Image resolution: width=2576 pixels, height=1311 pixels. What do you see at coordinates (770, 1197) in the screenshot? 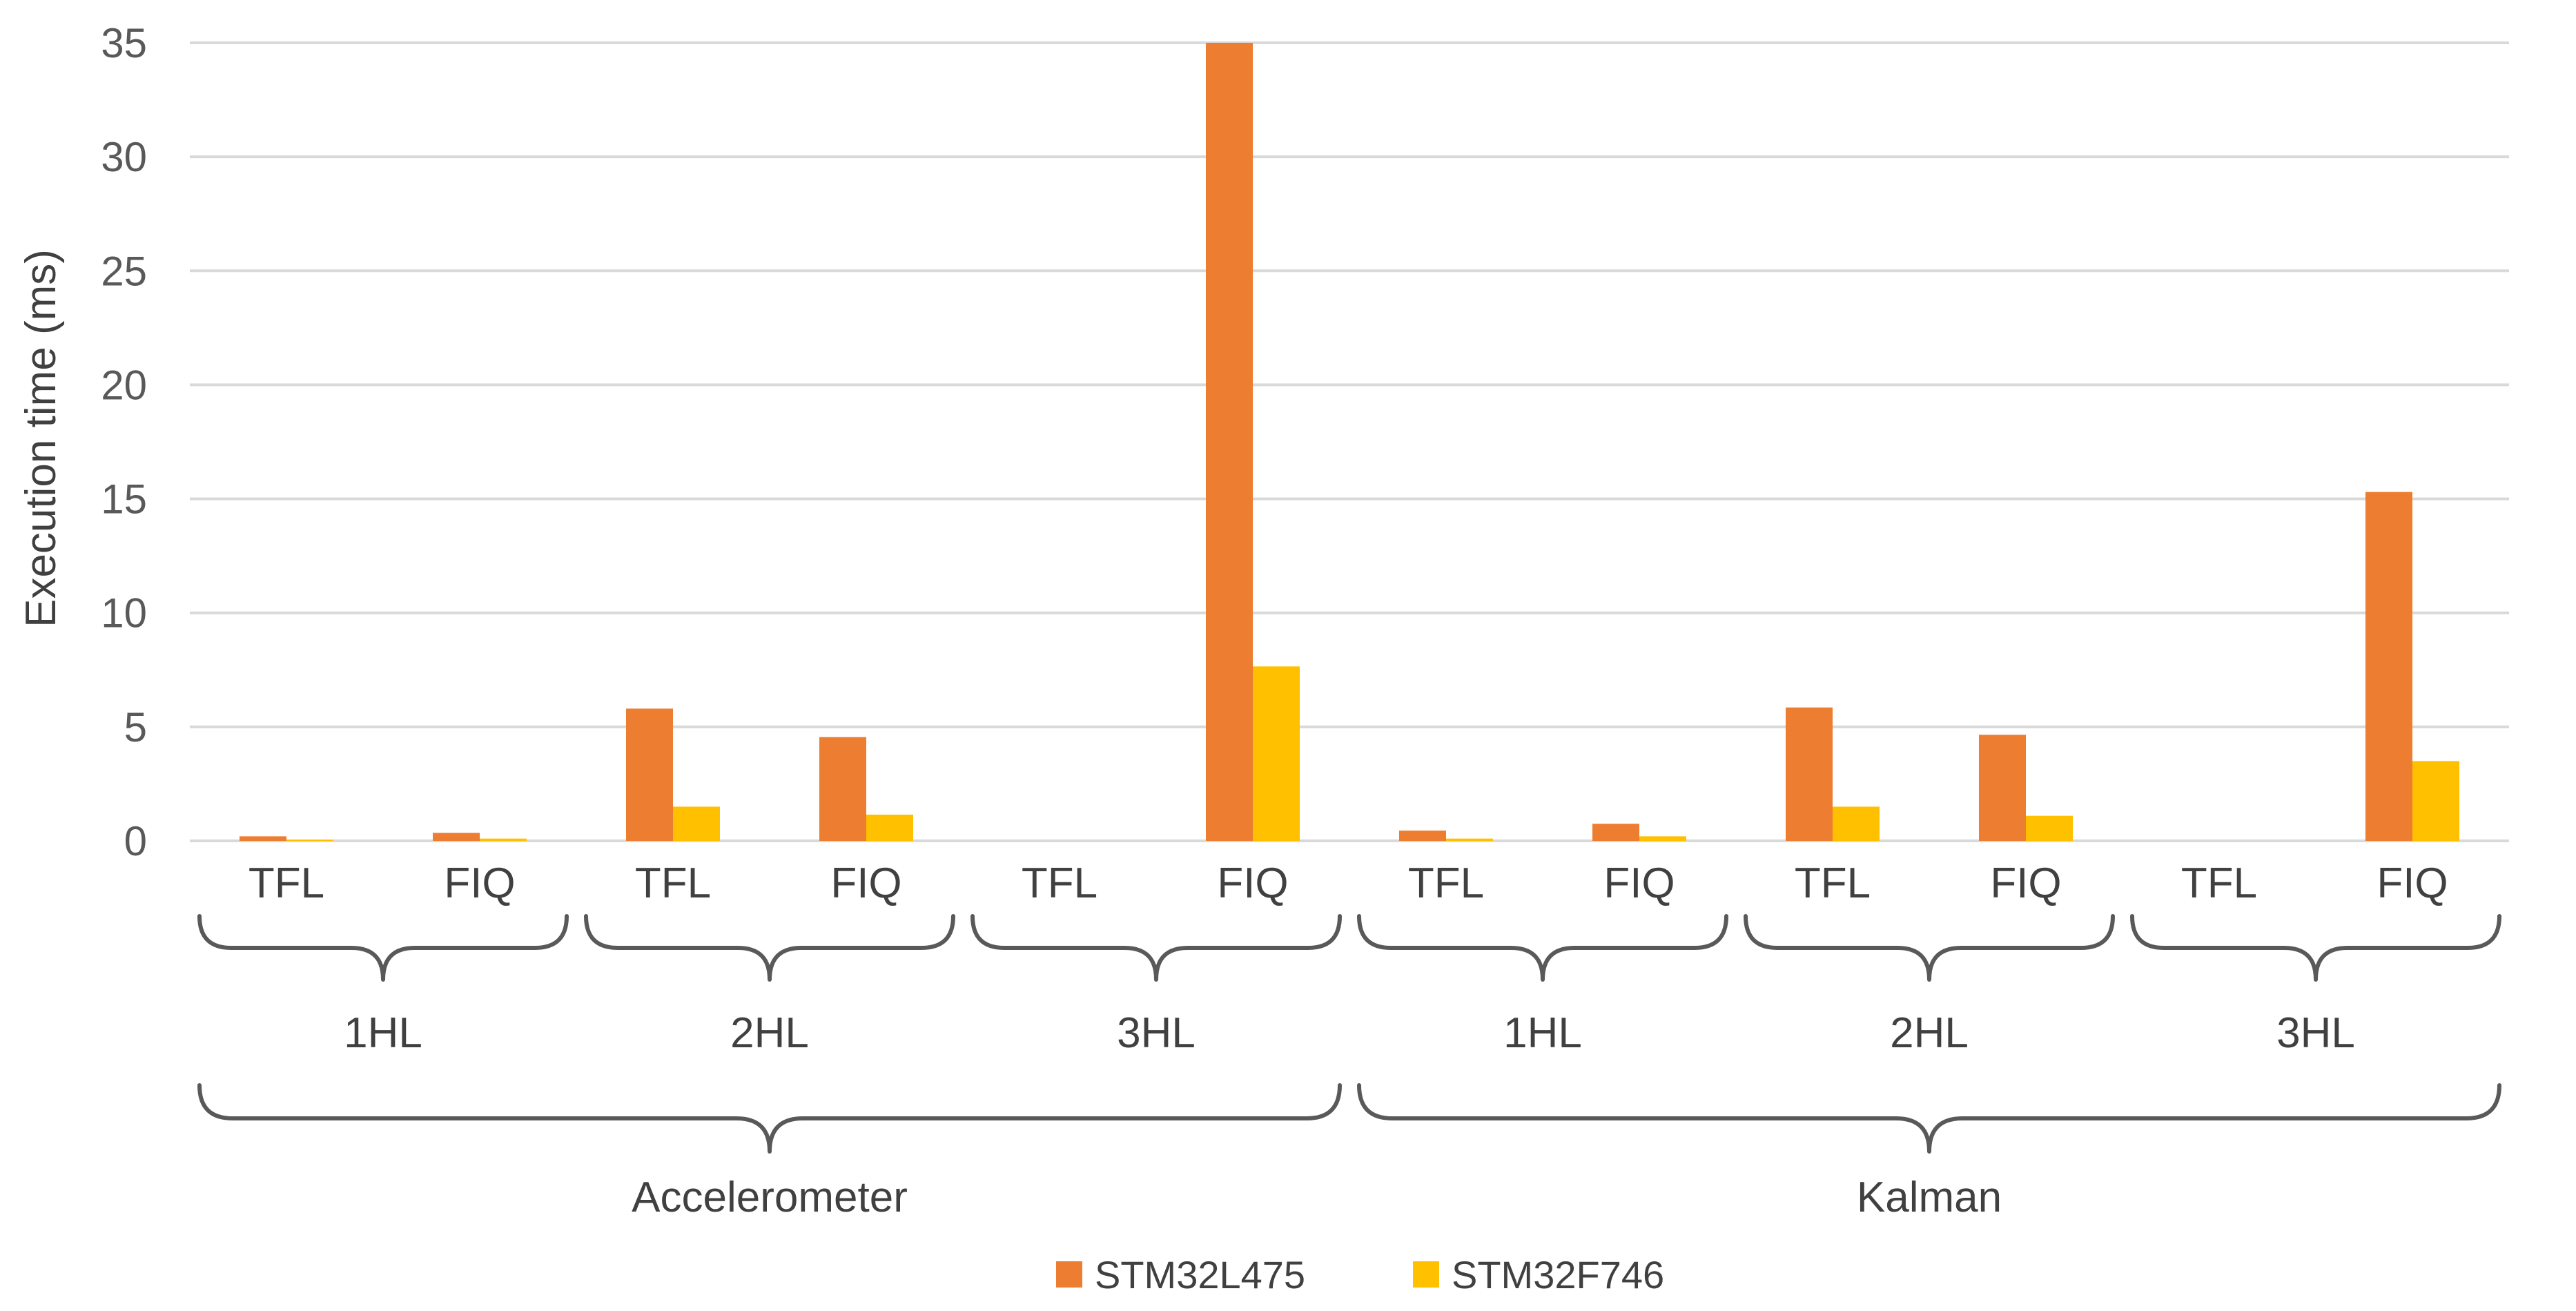
I see `group-label: Accelerometer` at bounding box center [770, 1197].